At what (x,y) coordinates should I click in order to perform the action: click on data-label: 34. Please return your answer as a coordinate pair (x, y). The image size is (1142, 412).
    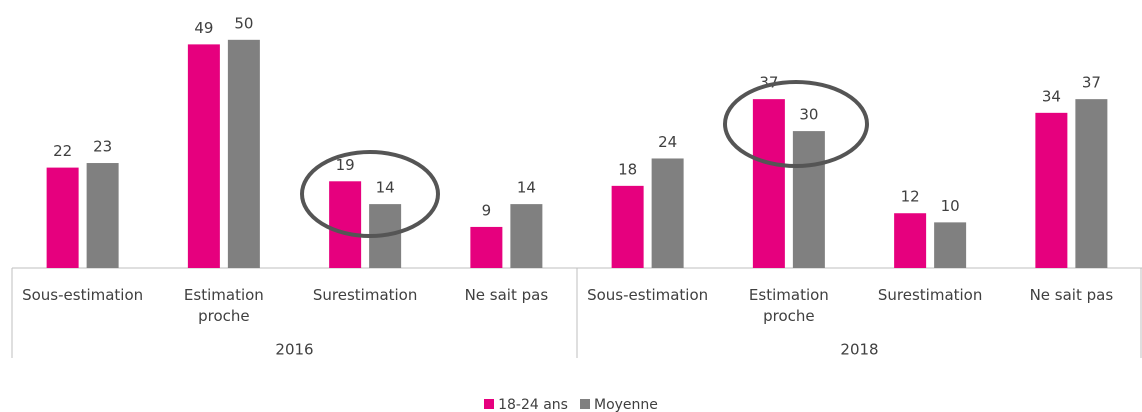
    Looking at the image, I should click on (1051, 96).